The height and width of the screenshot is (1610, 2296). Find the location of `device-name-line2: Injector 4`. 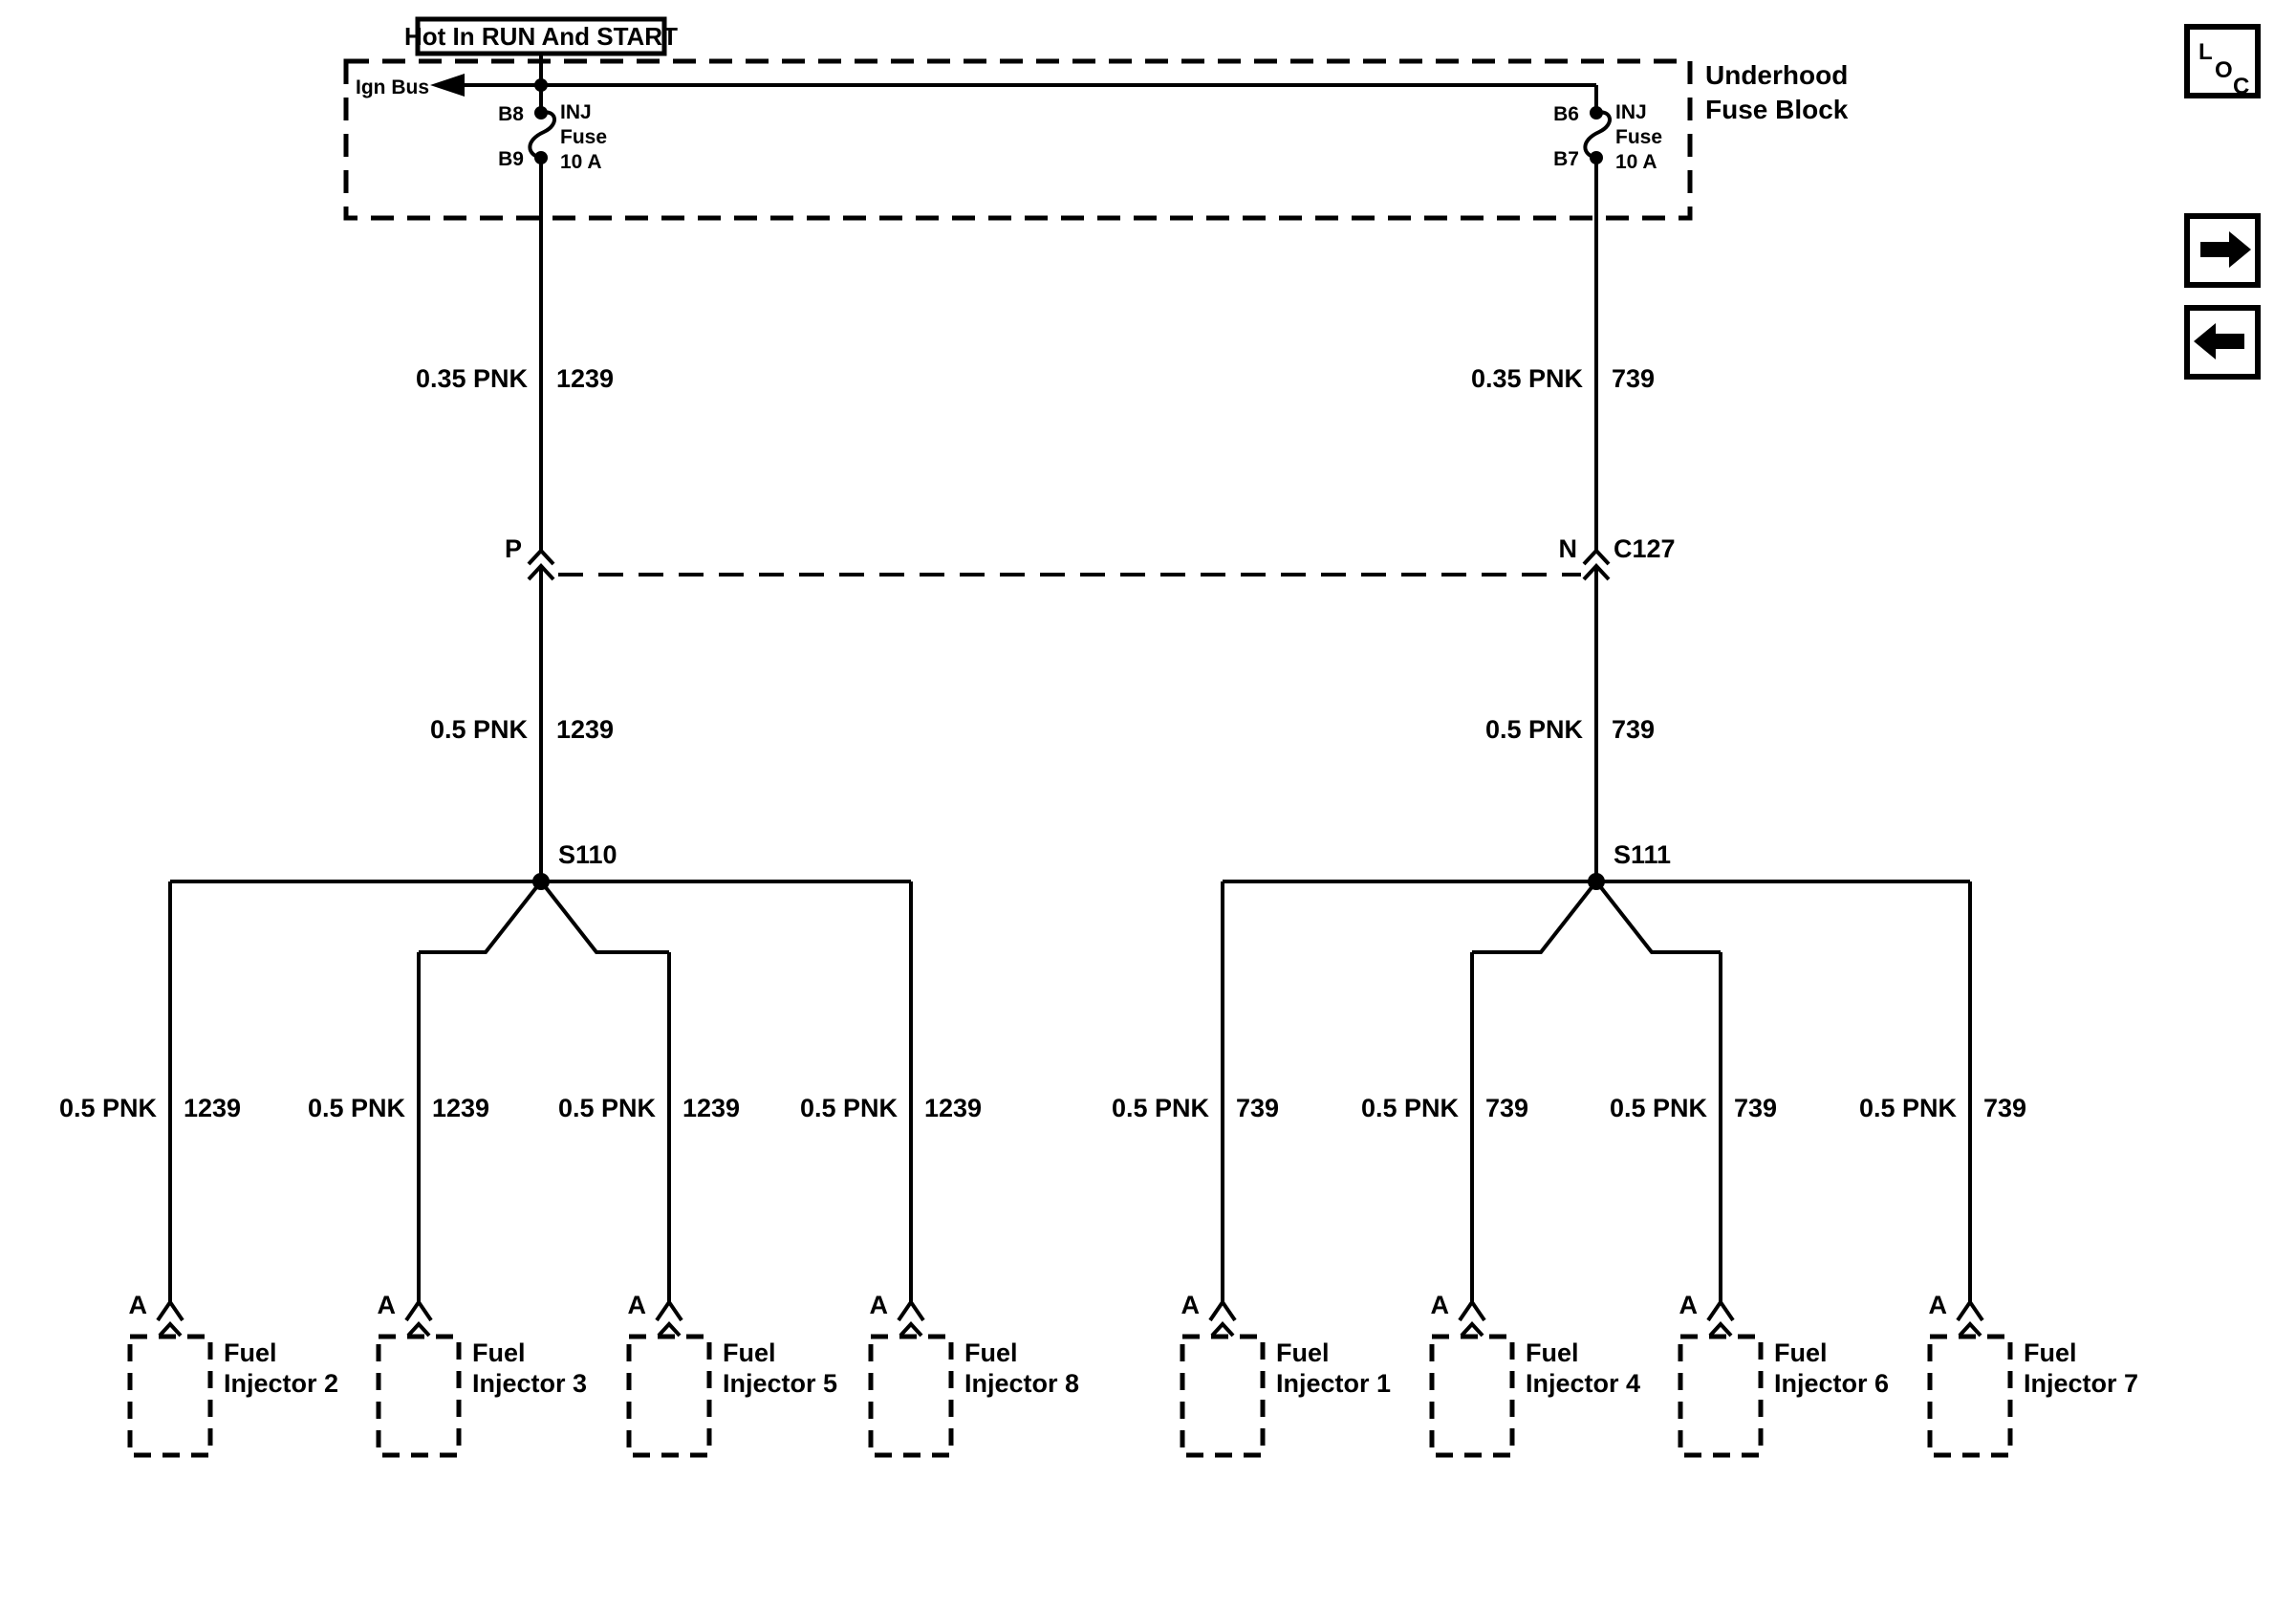

device-name-line2: Injector 4 is located at coordinates (1583, 1383).